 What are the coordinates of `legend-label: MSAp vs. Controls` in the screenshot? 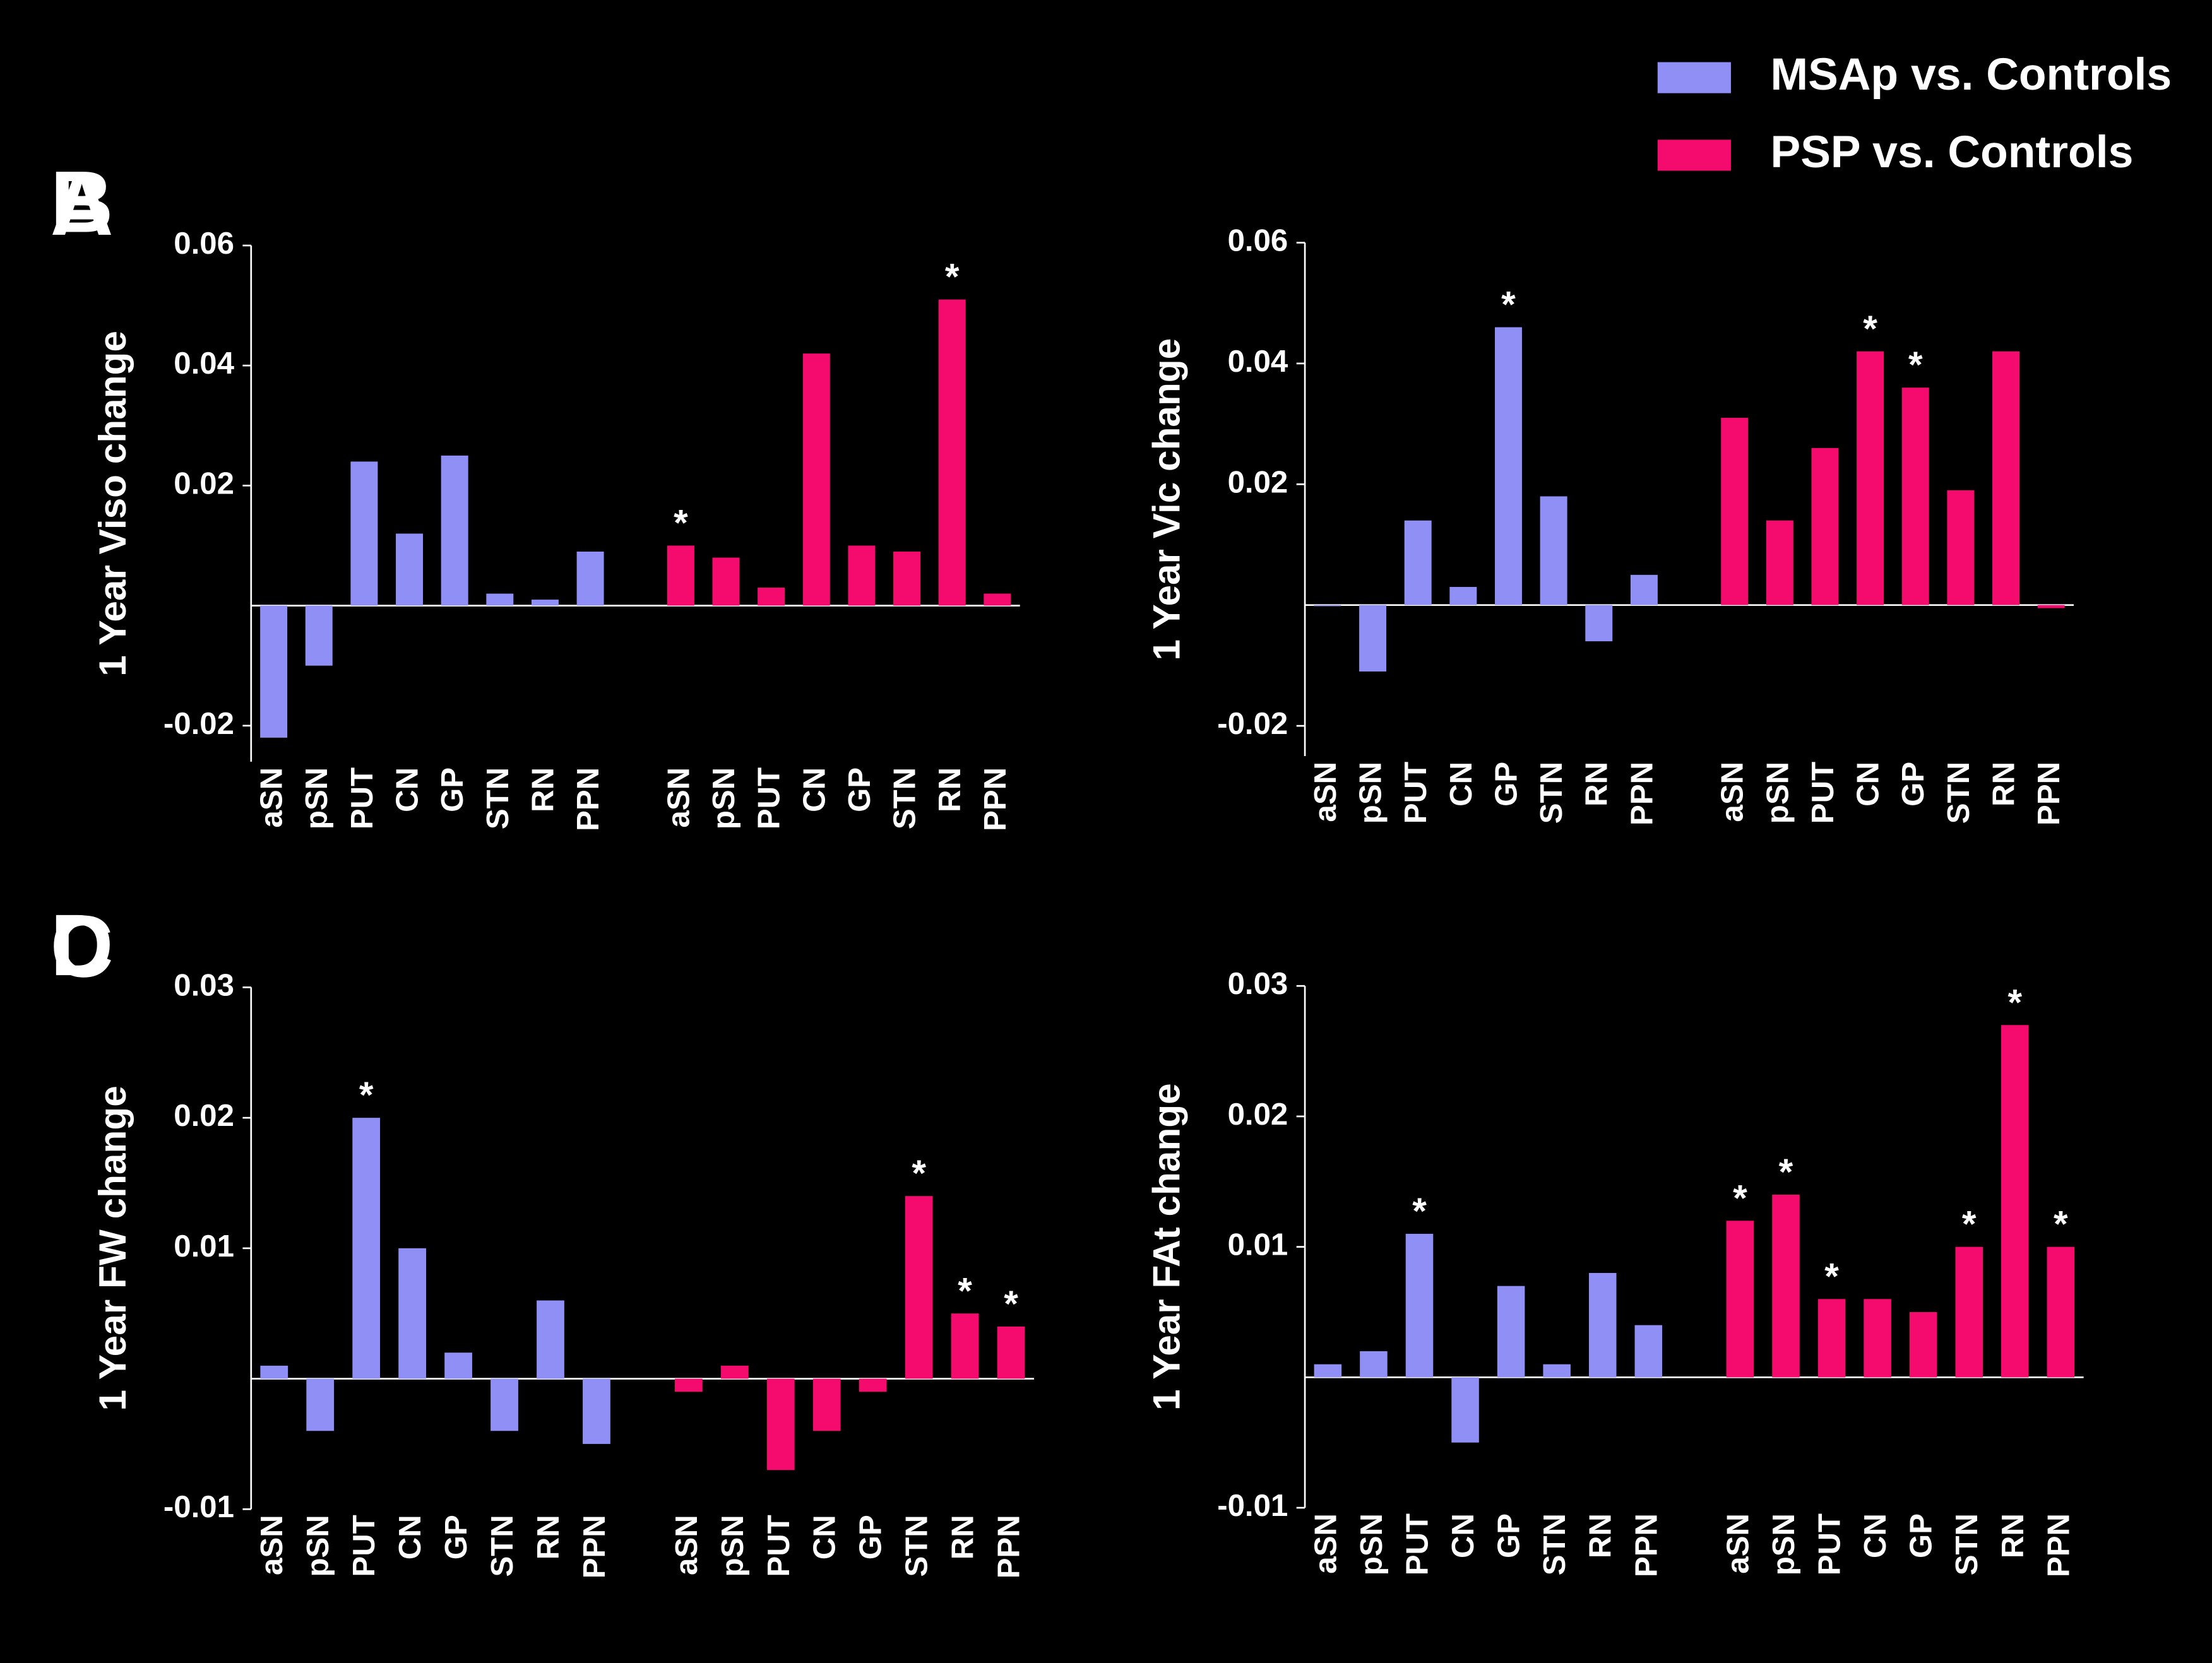 It's located at (1971, 74).